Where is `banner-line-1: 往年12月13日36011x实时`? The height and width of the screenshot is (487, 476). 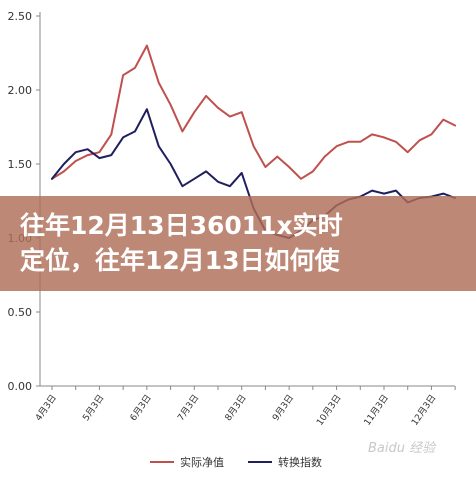
banner-line-1: 往年12月13日36011x实时 is located at coordinates (181, 225).